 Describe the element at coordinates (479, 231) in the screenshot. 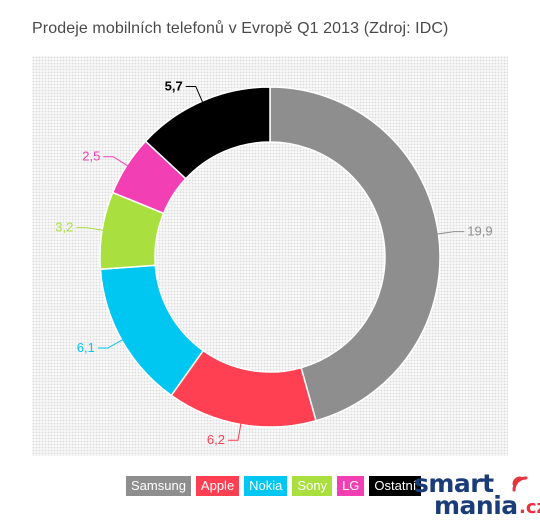

I see `value-label-samsung: 19,9` at that location.